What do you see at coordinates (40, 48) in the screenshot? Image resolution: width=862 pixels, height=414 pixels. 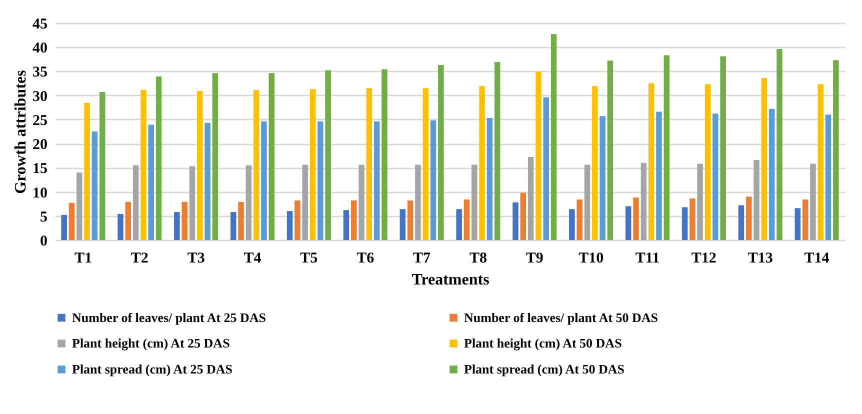 I see `y-tick-label: 40` at bounding box center [40, 48].